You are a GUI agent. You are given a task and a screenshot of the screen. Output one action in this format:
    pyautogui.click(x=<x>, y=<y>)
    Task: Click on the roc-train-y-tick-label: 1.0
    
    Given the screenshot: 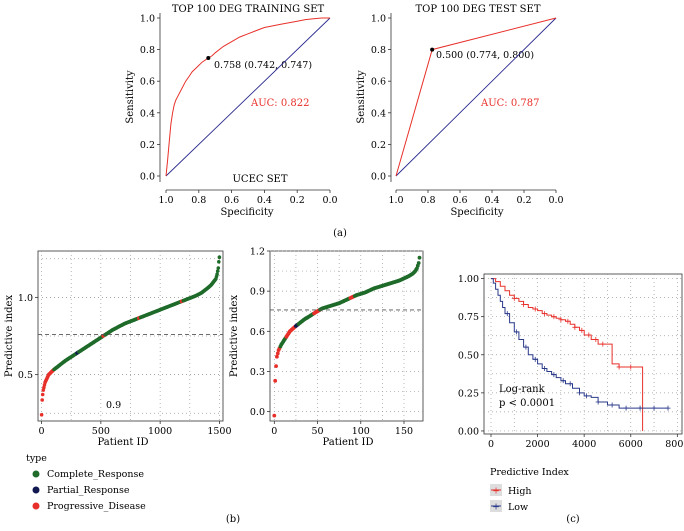 What is the action you would take?
    pyautogui.click(x=147, y=19)
    